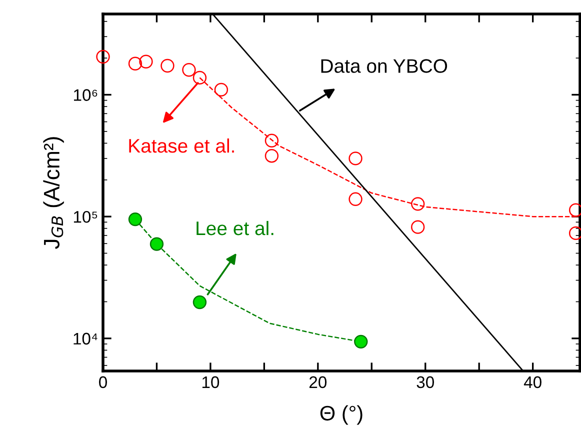 The image size is (581, 443). Describe the element at coordinates (211, 382) in the screenshot. I see `x-tick-label: 10` at that location.